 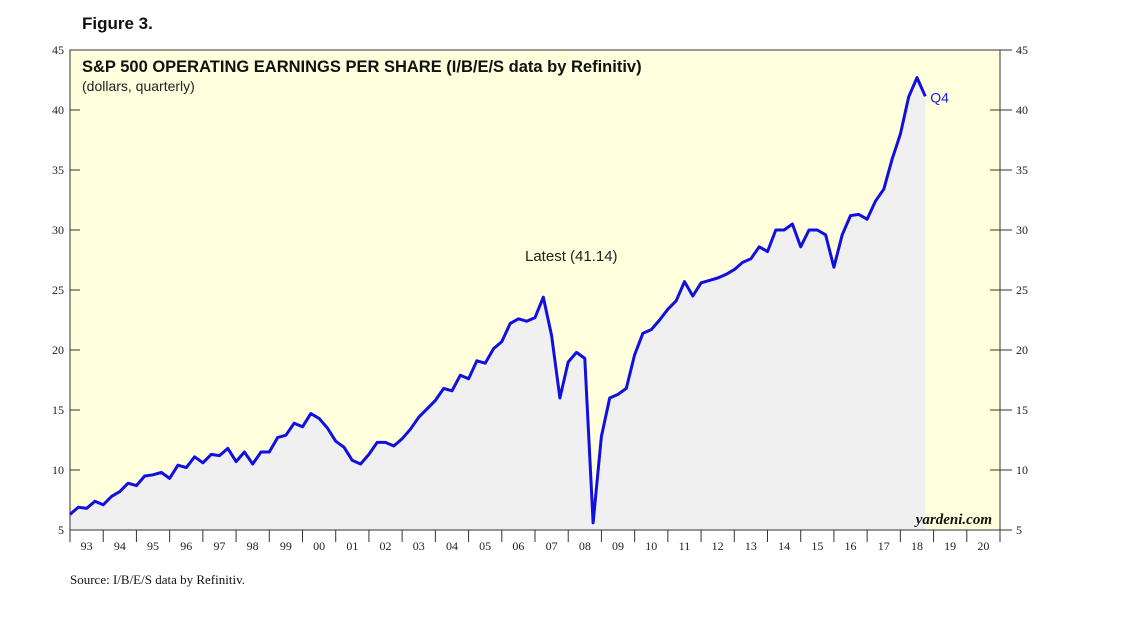 What do you see at coordinates (939, 97) in the screenshot?
I see `end-label: Q4` at bounding box center [939, 97].